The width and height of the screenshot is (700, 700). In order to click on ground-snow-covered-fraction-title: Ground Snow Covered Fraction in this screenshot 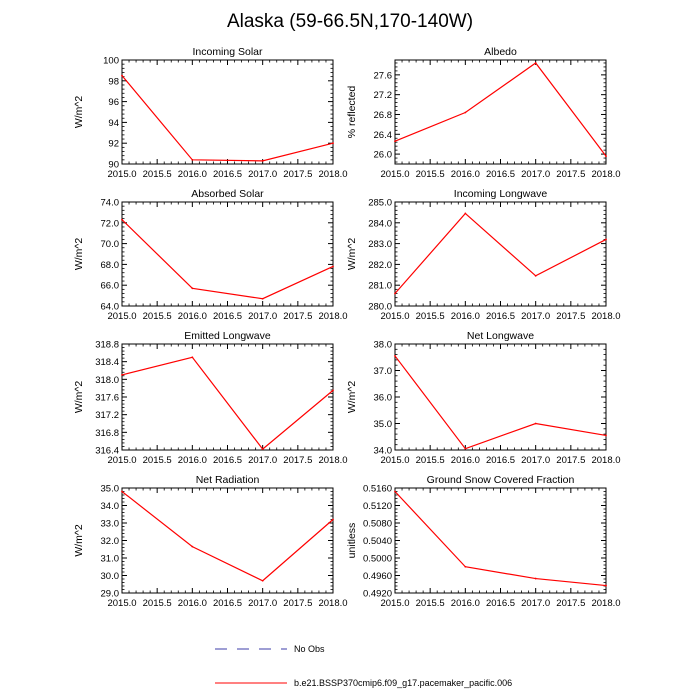, I will do `click(501, 480)`.